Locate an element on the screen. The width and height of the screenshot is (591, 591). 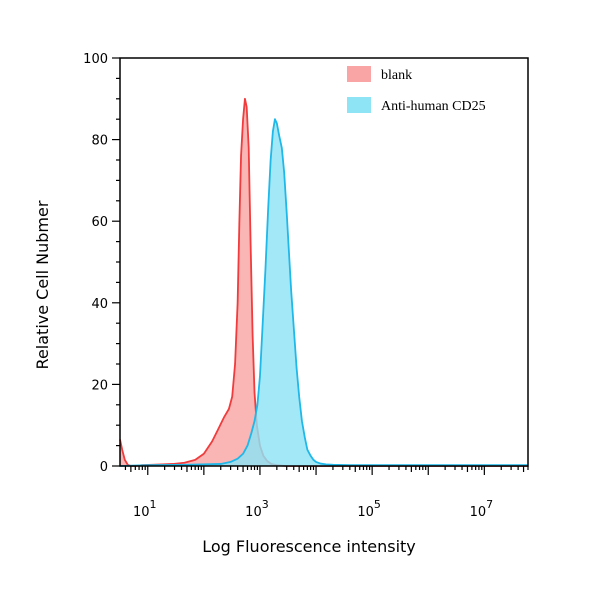
y-tick-label: 100 is located at coordinates (95, 59).